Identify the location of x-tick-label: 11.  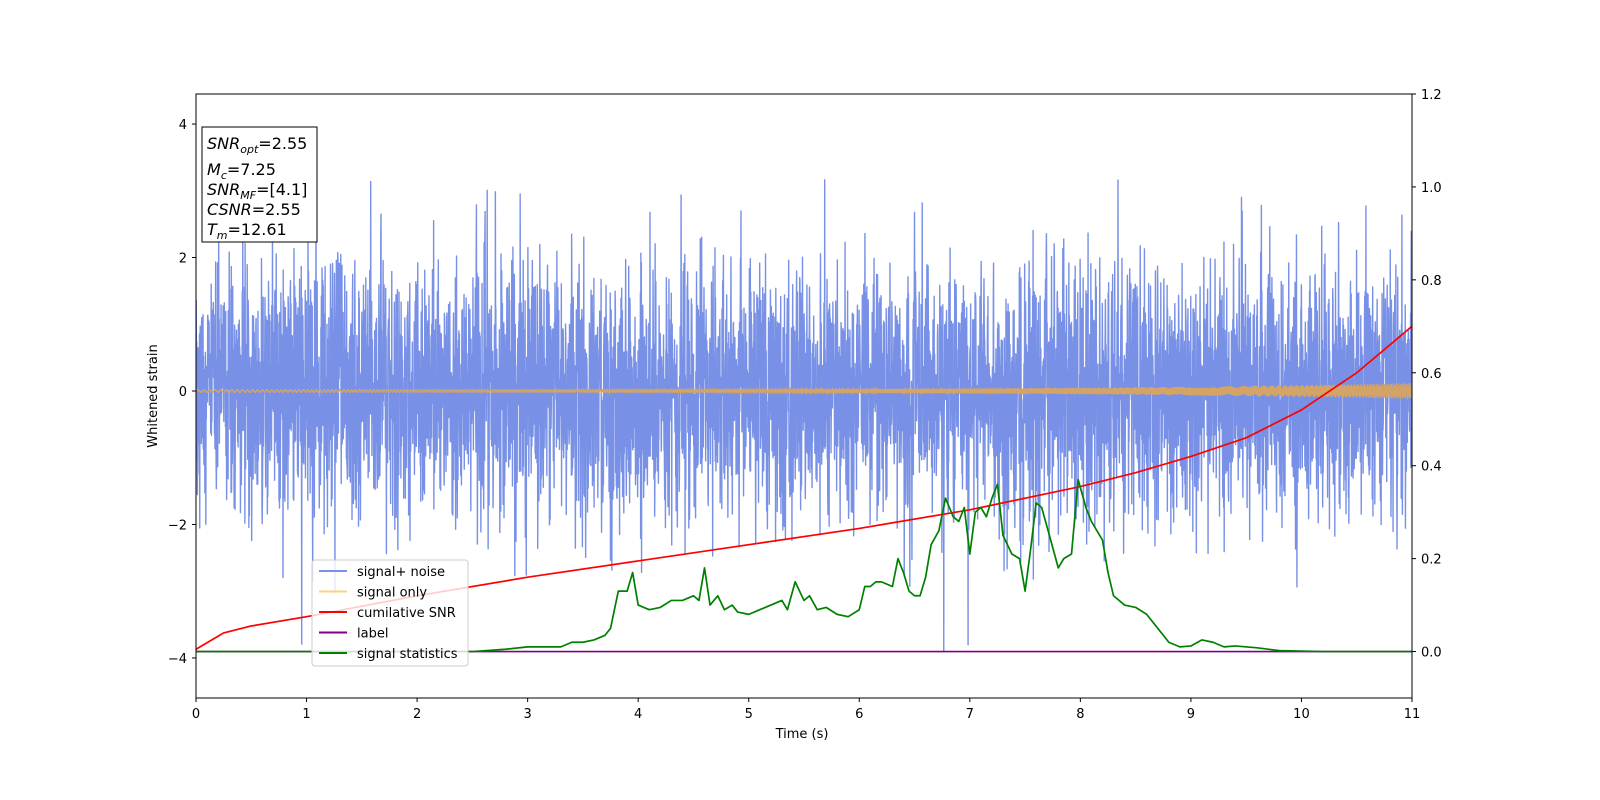
(1412, 714).